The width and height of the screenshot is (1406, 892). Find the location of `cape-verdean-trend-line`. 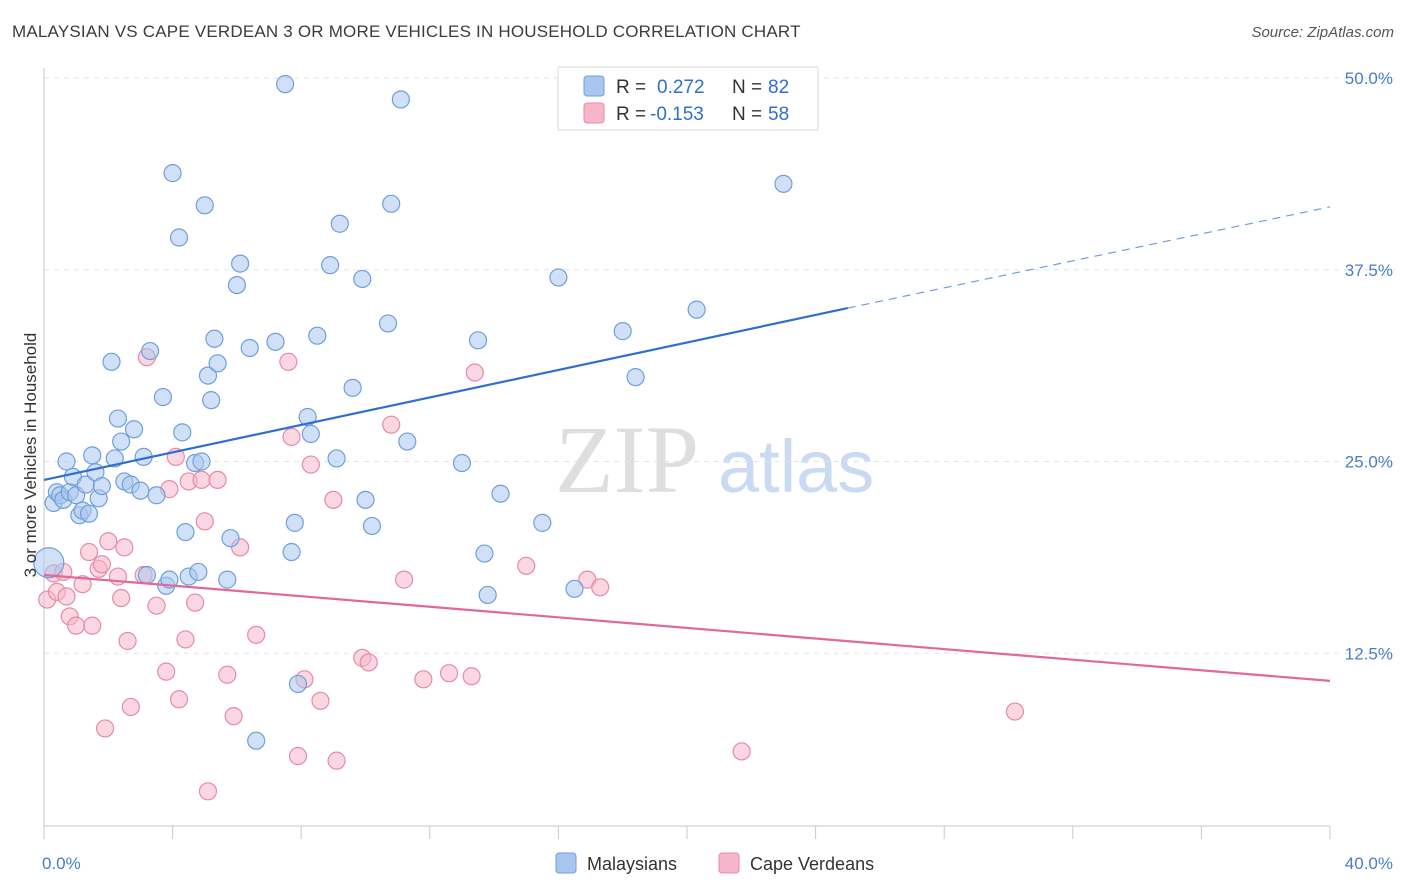

cape-verdean-trend-line is located at coordinates (687, 627).